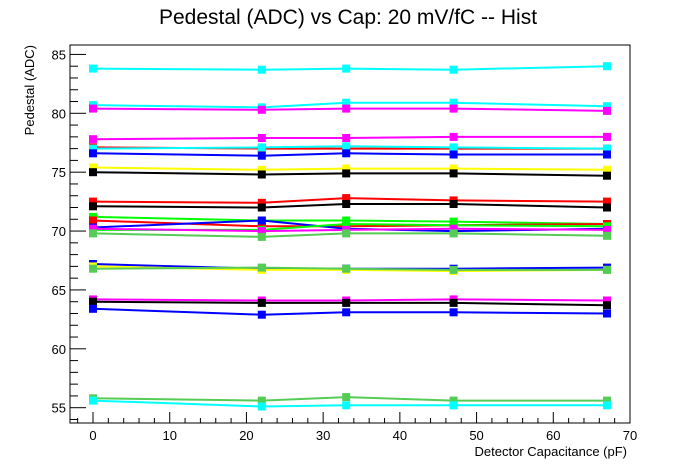 The image size is (696, 472). What do you see at coordinates (551, 451) in the screenshot?
I see `x-axis-label: Detector Capacitance (pF)` at bounding box center [551, 451].